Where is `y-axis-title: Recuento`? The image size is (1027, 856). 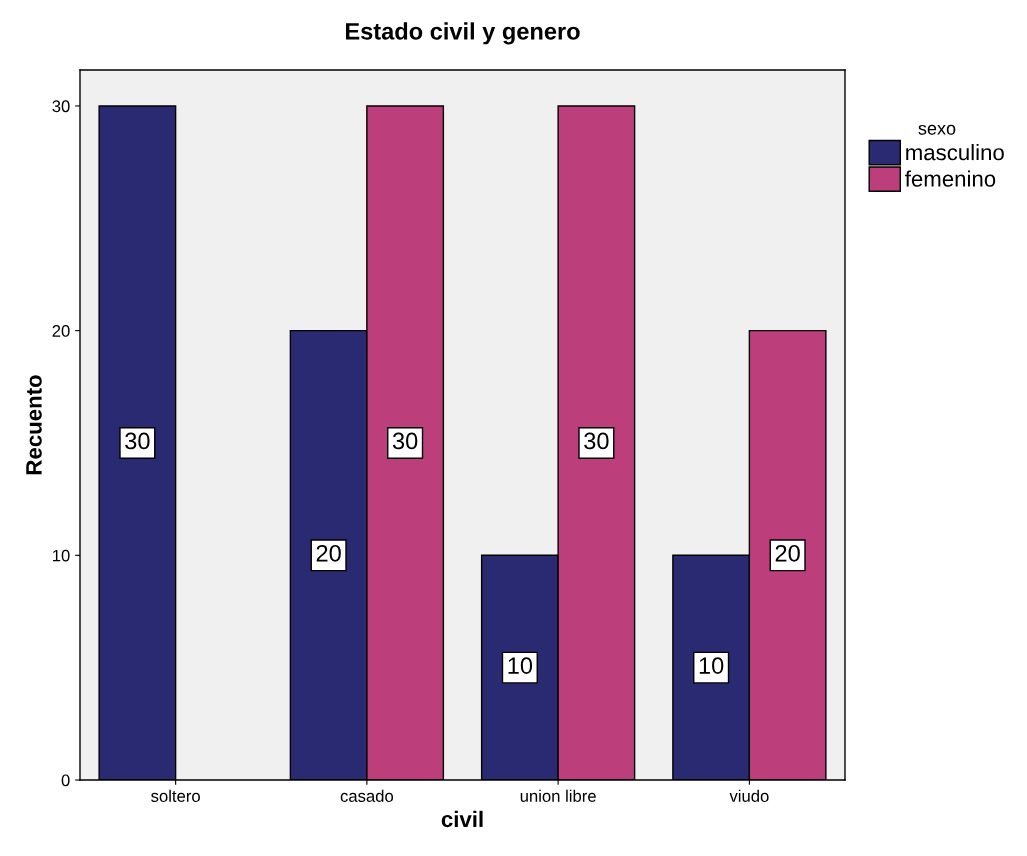 y-axis-title: Recuento is located at coordinates (34, 425).